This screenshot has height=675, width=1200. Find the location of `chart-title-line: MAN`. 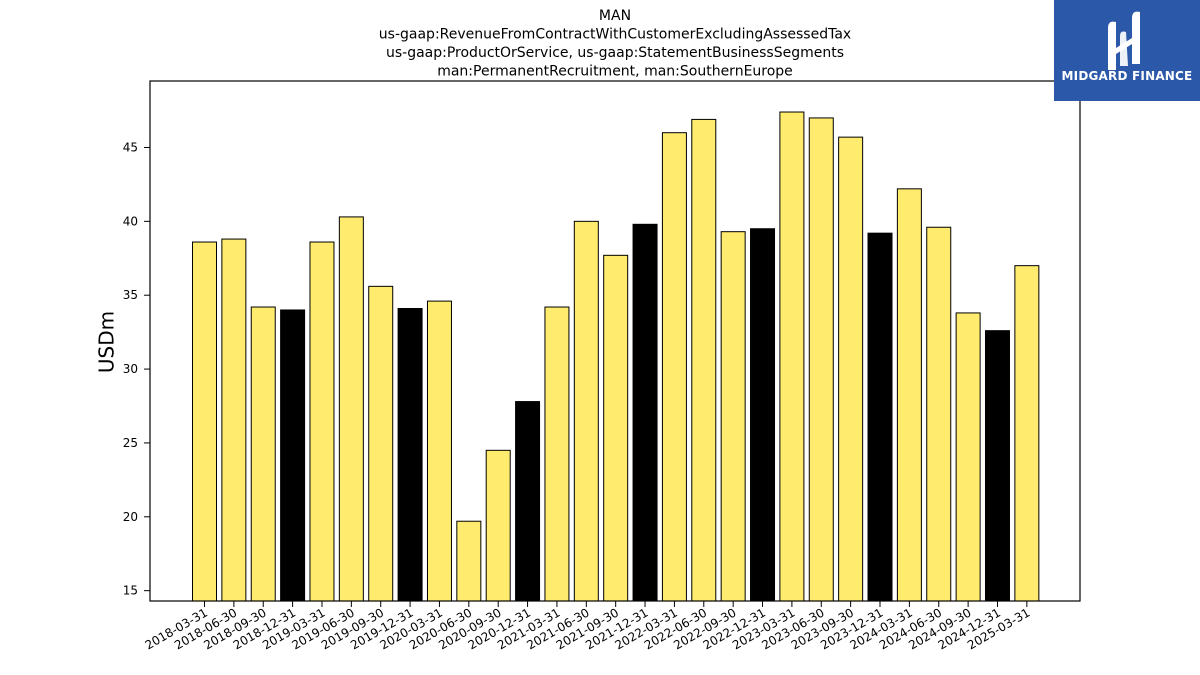

chart-title-line: MAN is located at coordinates (615, 16).